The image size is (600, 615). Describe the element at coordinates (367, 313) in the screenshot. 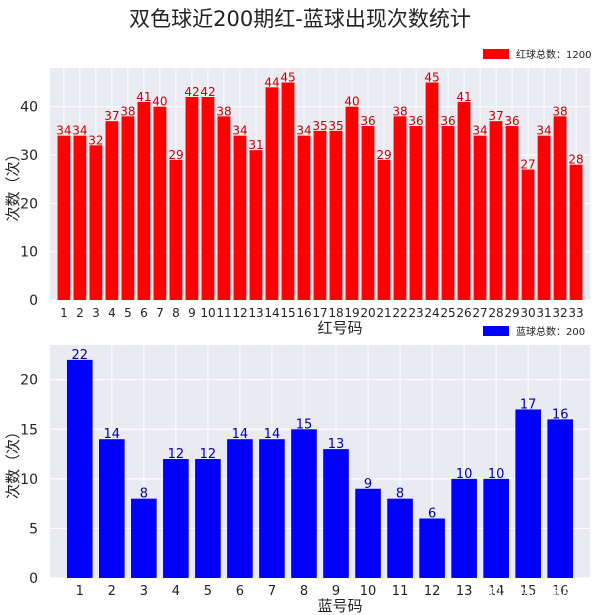

I see `x-tick-label: 20` at that location.